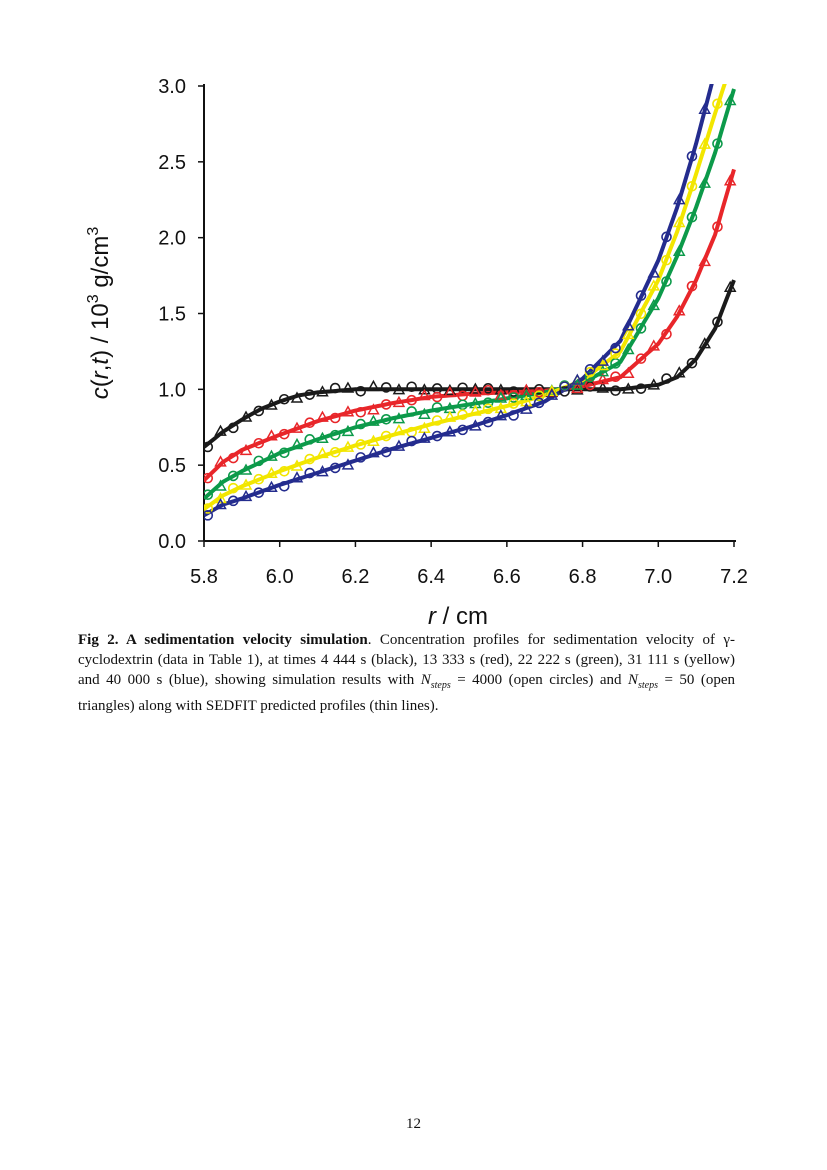  What do you see at coordinates (99, 313) in the screenshot?
I see `y-axis-title: c(r,t) / 103 g/cm3` at bounding box center [99, 313].